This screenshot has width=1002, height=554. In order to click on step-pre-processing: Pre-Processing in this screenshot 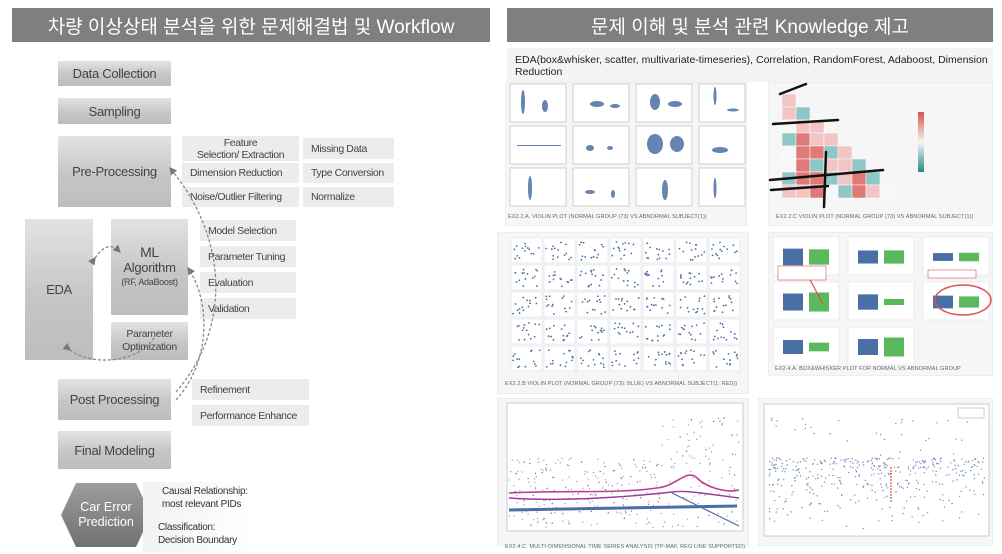, I will do `click(114, 171)`.